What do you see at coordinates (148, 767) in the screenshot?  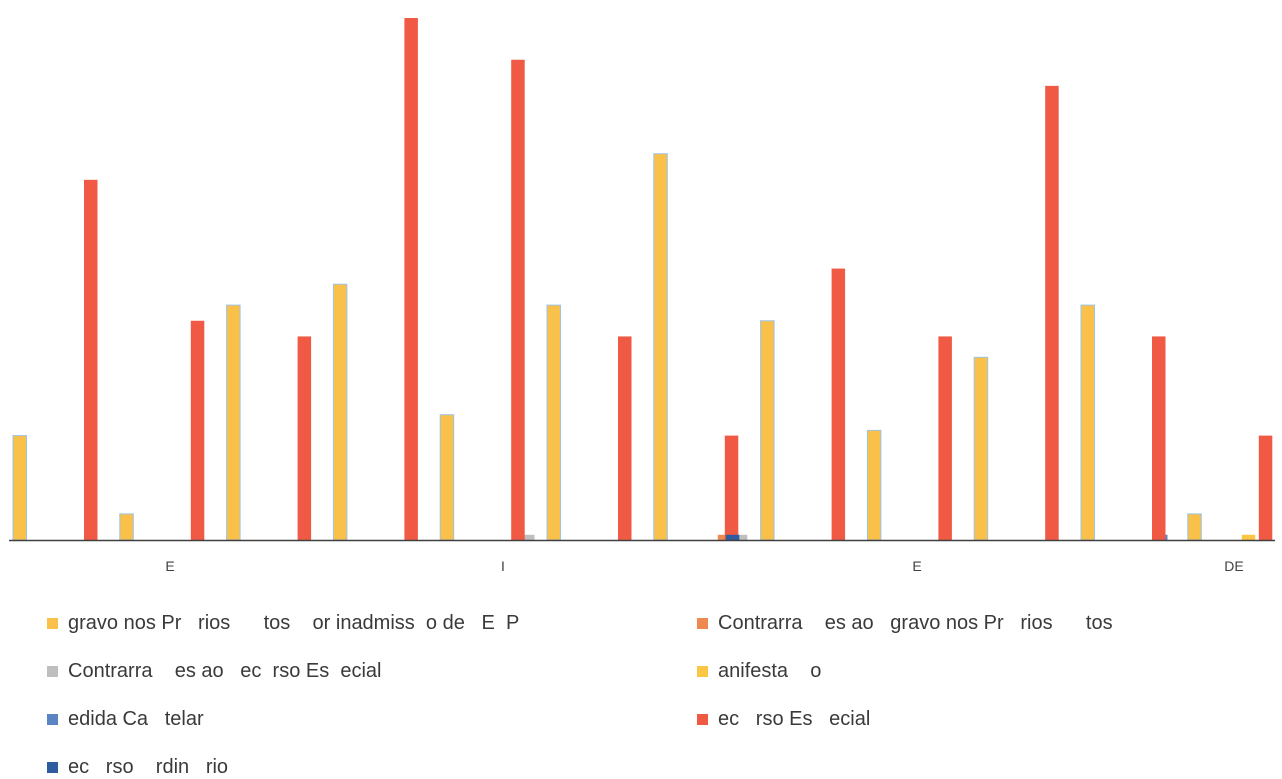 I see `legend-label: ec rso rdin rio` at bounding box center [148, 767].